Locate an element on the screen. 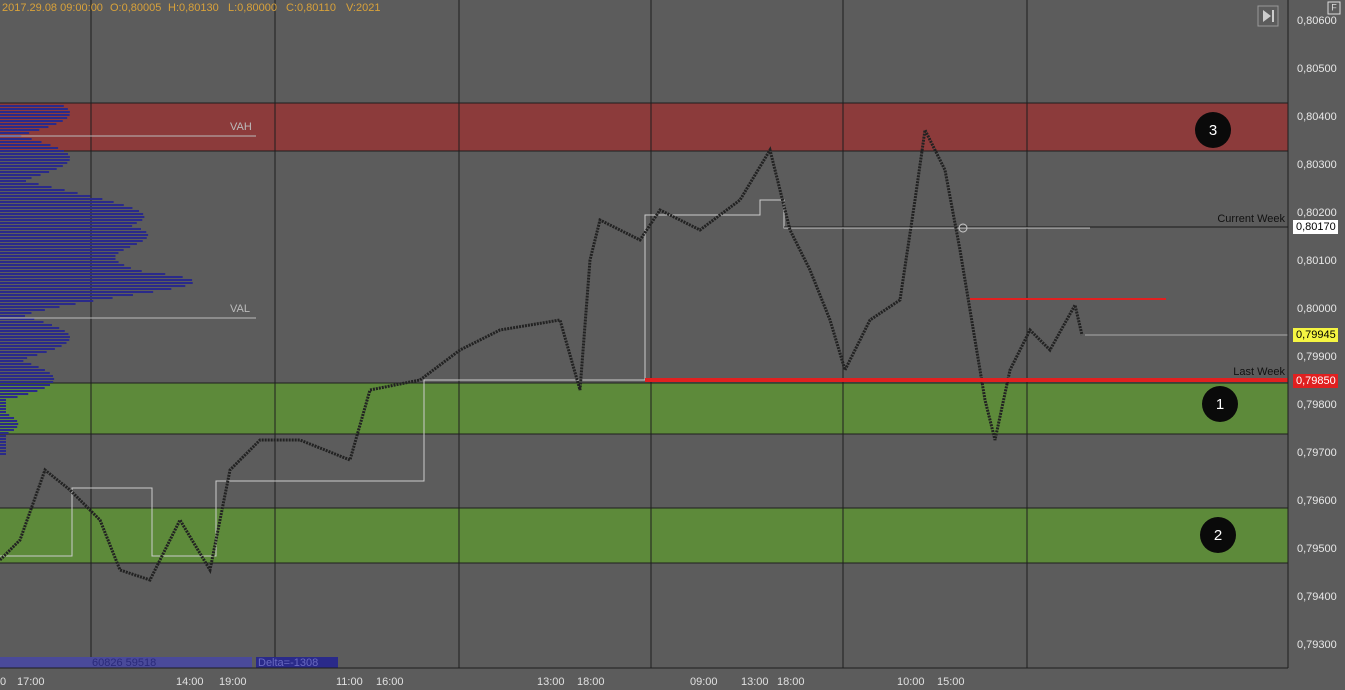 Image resolution: width=1345 pixels, height=690 pixels. delta-bar is located at coordinates (297, 662).